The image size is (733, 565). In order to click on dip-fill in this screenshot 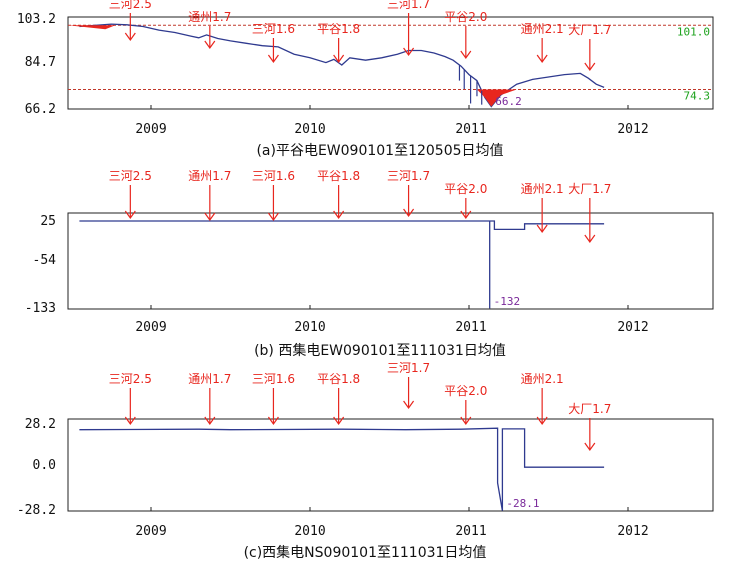, I will do `click(496, 98)`.